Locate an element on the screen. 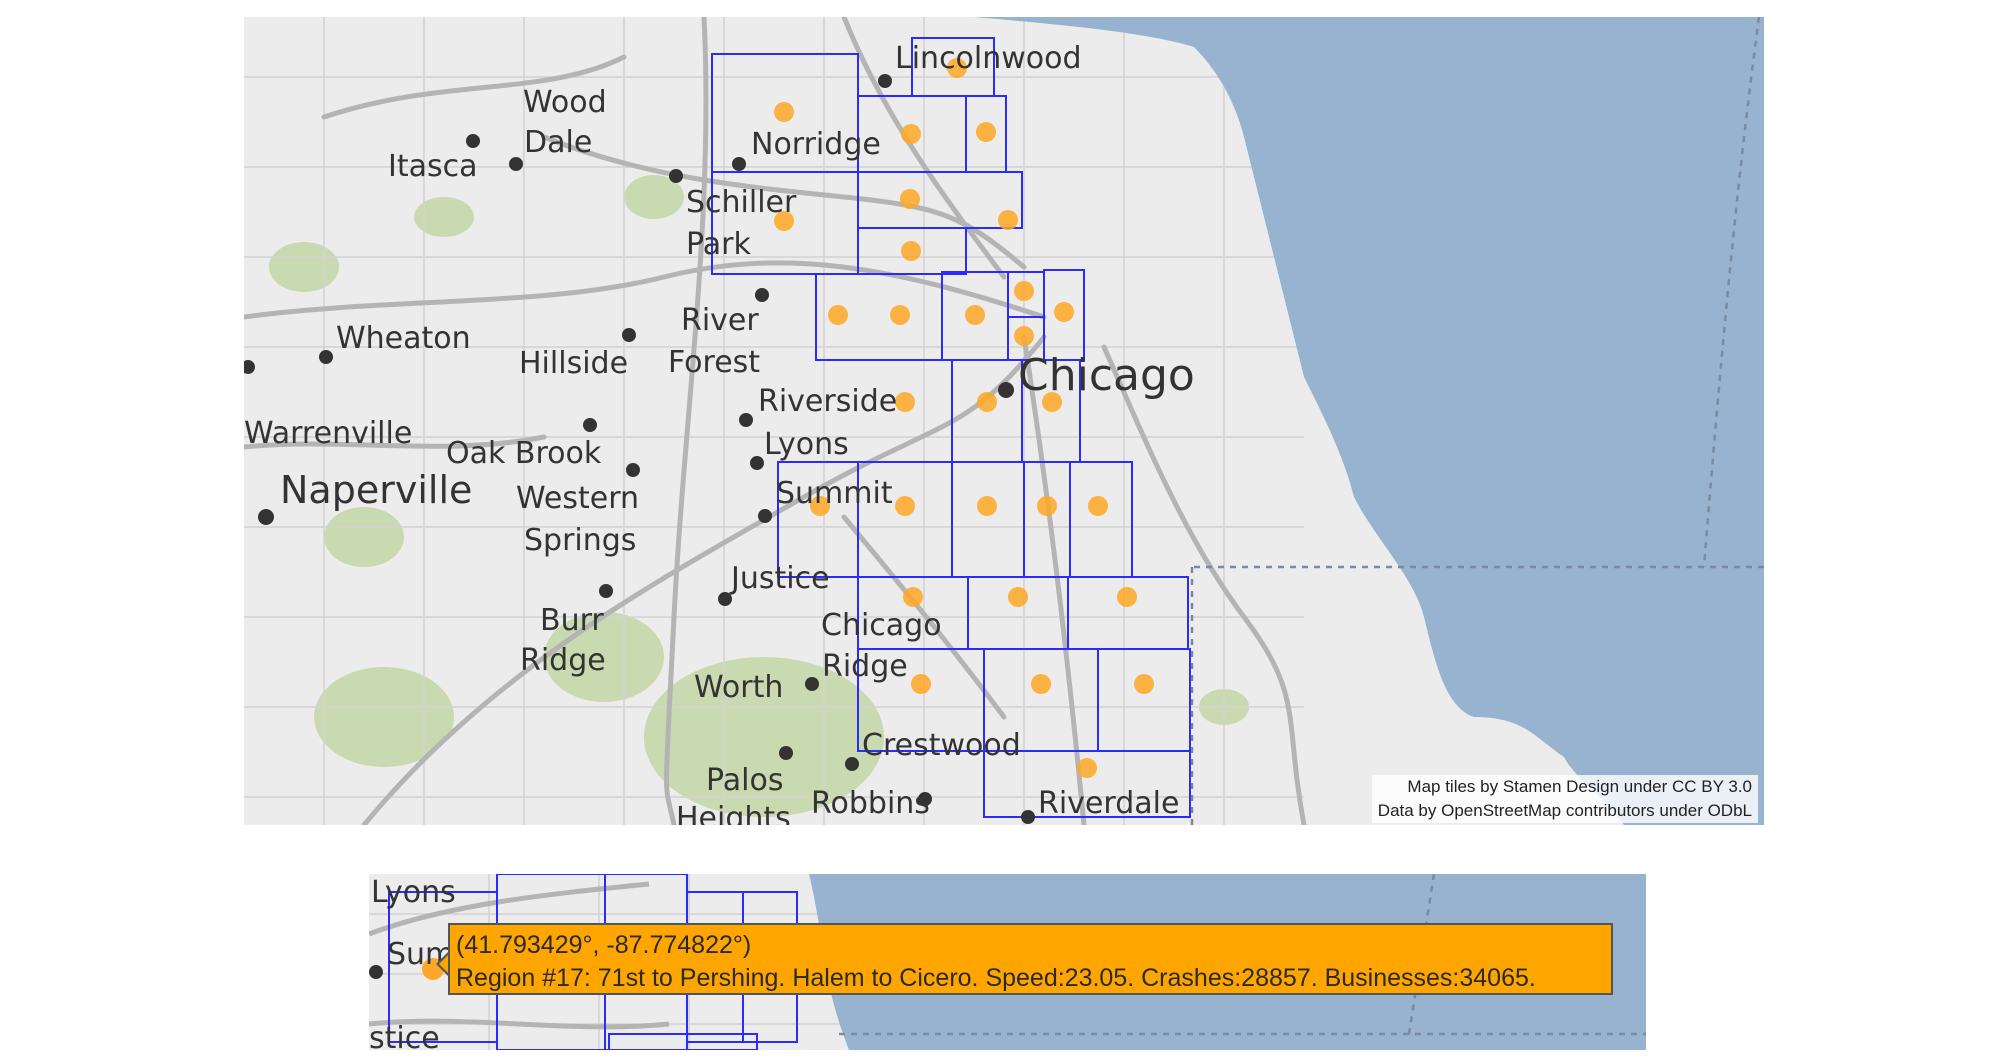 Image resolution: width=2000 pixels, height=1058 pixels. highways is located at coordinates (519, 955).